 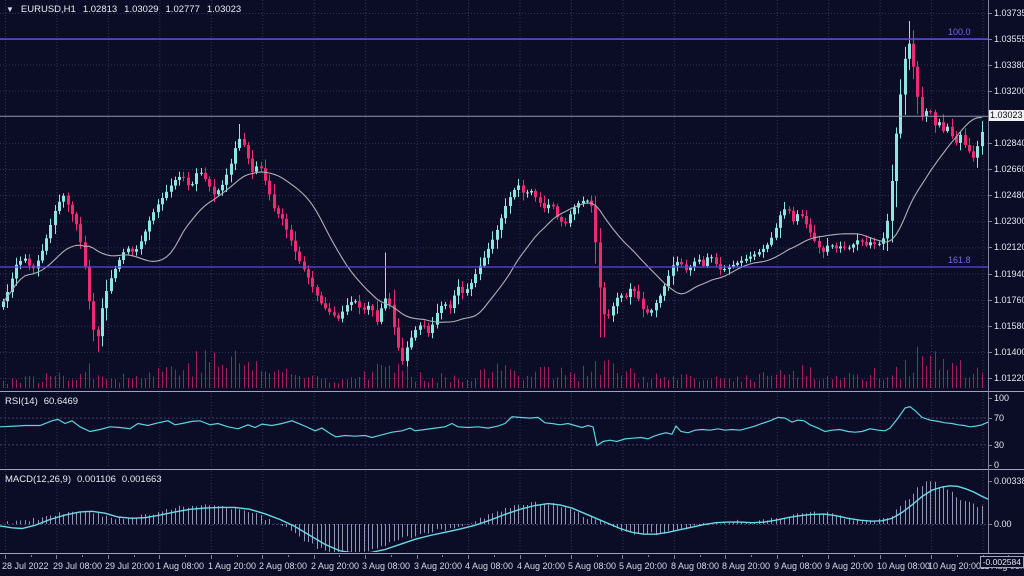 What do you see at coordinates (1009, 39) in the screenshot?
I see `price-axis-label: 1.03555` at bounding box center [1009, 39].